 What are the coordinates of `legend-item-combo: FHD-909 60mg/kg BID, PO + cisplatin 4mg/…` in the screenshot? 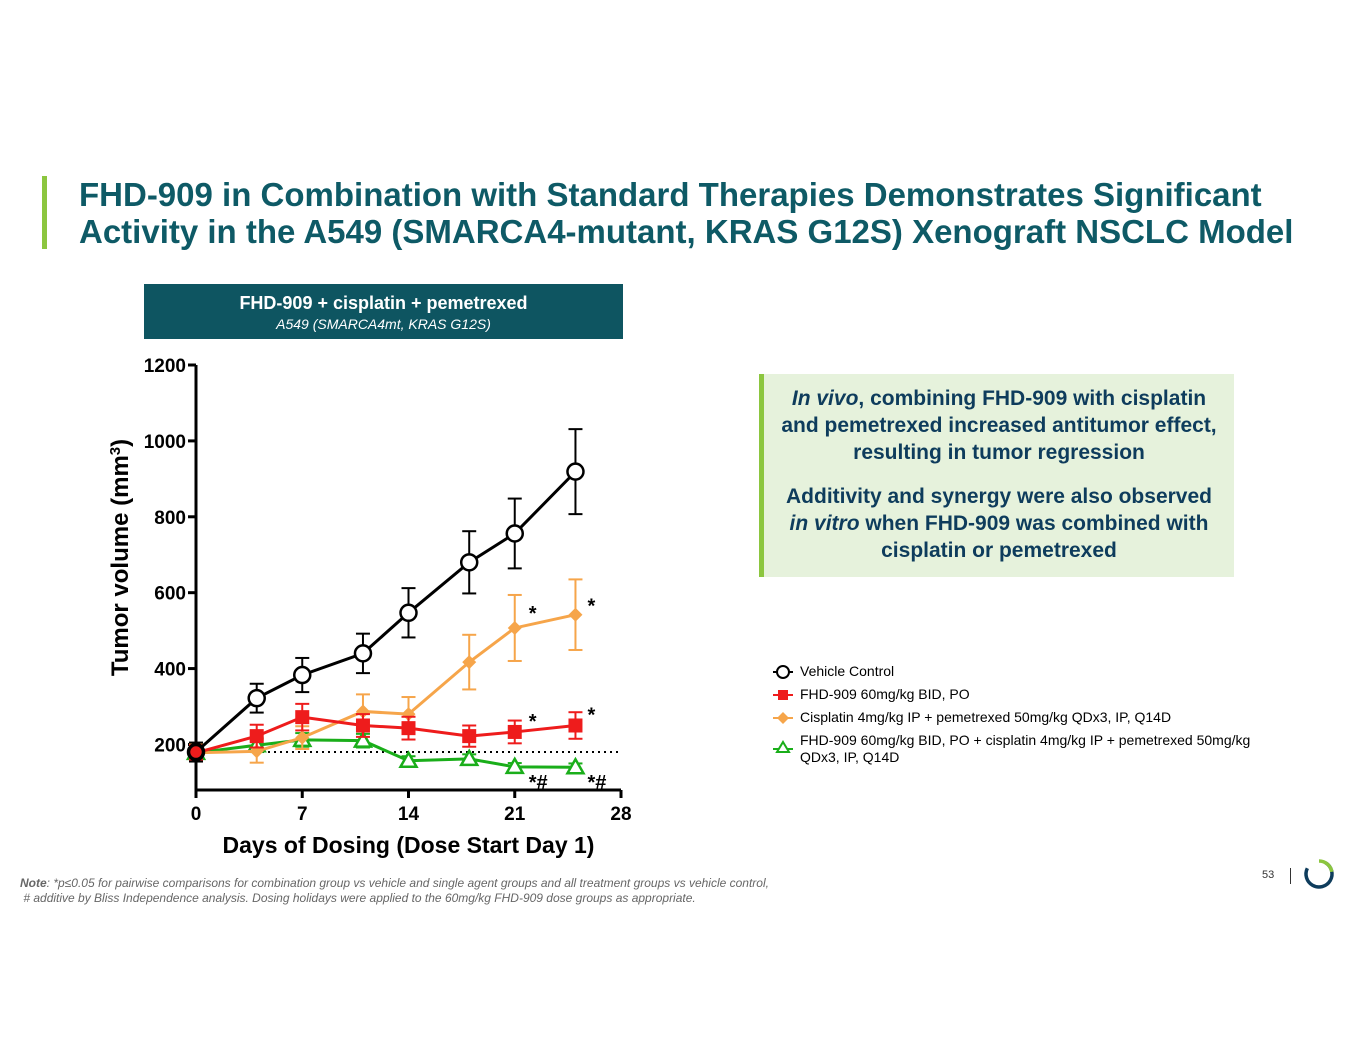 It's located at (1012, 749).